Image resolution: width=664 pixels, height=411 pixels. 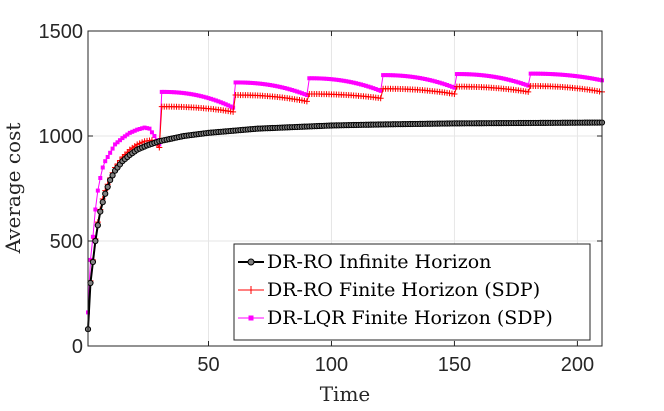 What do you see at coordinates (389, 290) in the screenshot?
I see `legend-entry-2: DR-RO Finite Horizon (SDP)` at bounding box center [389, 290].